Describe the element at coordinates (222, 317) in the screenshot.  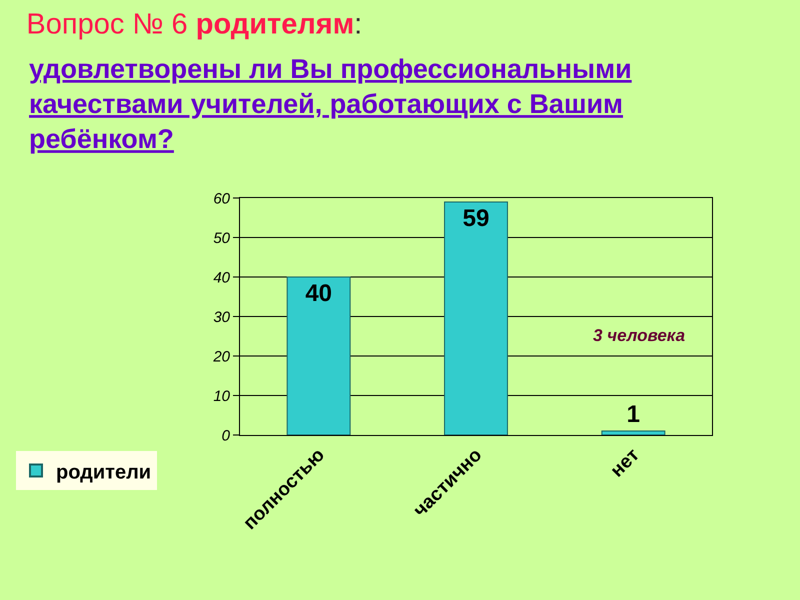
I see `y-tick-label: 30` at that location.